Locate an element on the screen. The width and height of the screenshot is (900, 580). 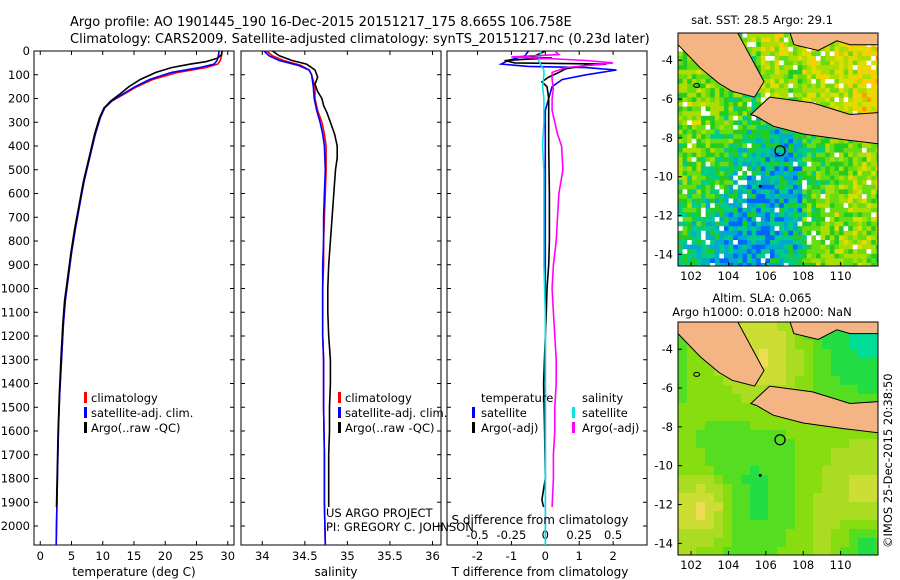
y-tick-label: 2000 is located at coordinates (15, 526).